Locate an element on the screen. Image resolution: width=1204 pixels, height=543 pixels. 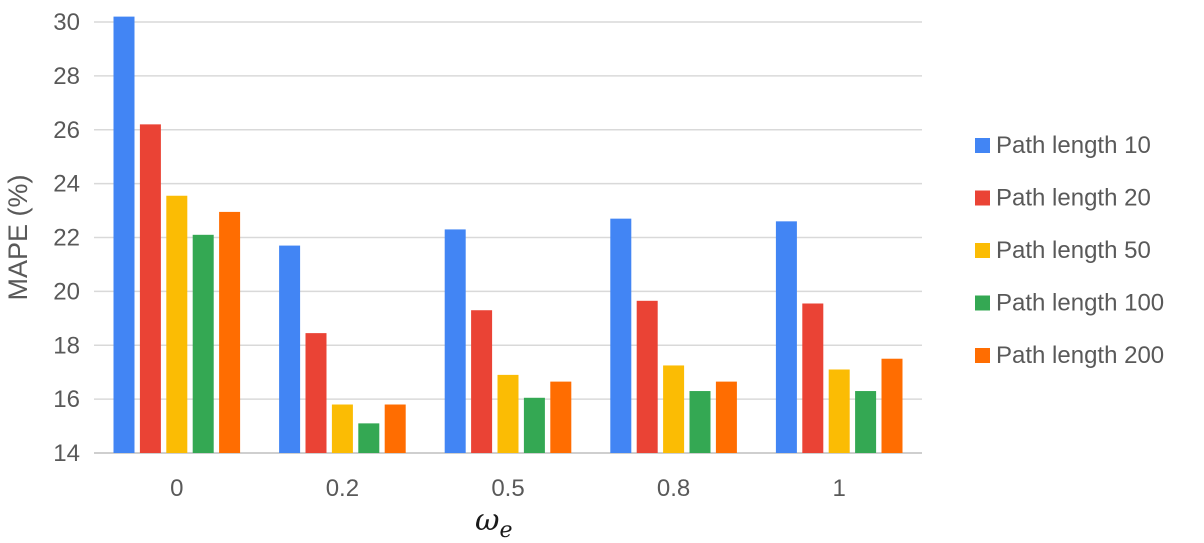
x-axis-title-subscript: e is located at coordinates (505, 530).